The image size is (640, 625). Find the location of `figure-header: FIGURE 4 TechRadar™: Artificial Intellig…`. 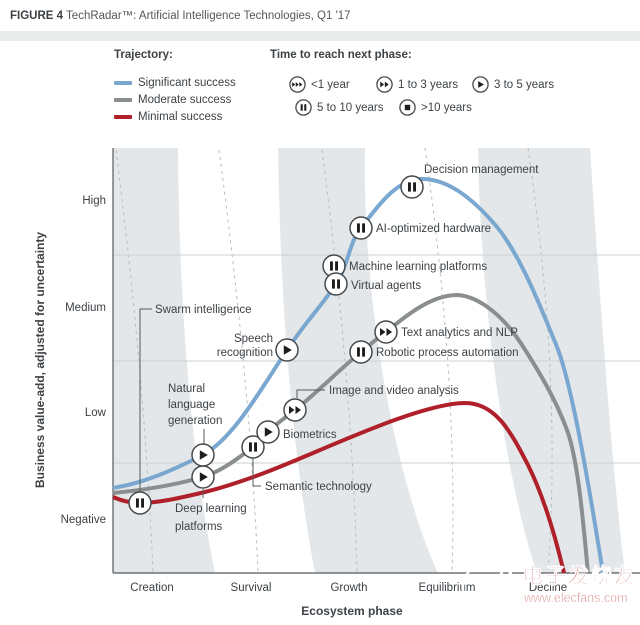

figure-header: FIGURE 4 TechRadar™: Artificial Intellig… is located at coordinates (180, 16).